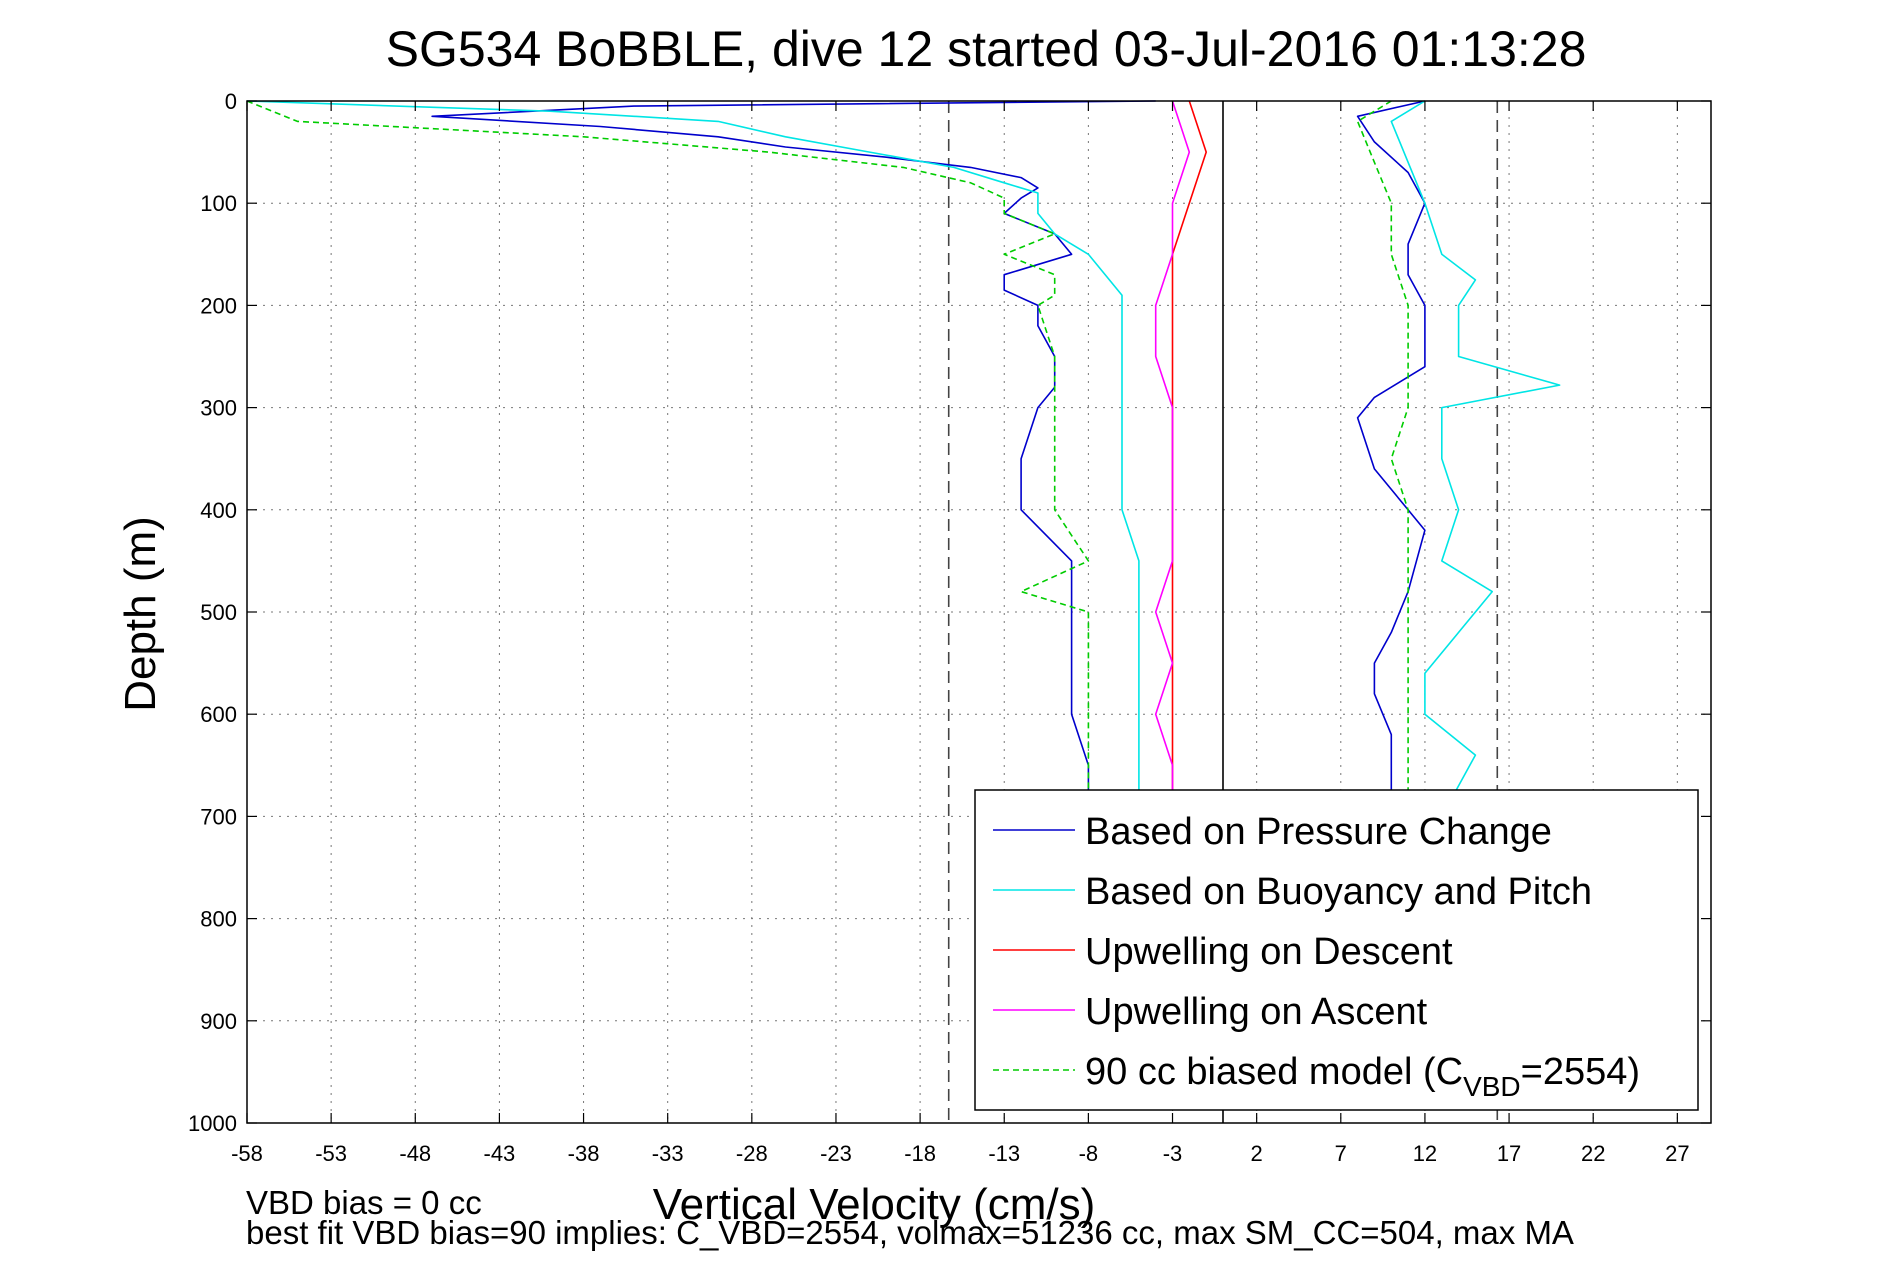 The height and width of the screenshot is (1262, 1891). What do you see at coordinates (218, 408) in the screenshot?
I see `y-tick-label: 300` at bounding box center [218, 408].